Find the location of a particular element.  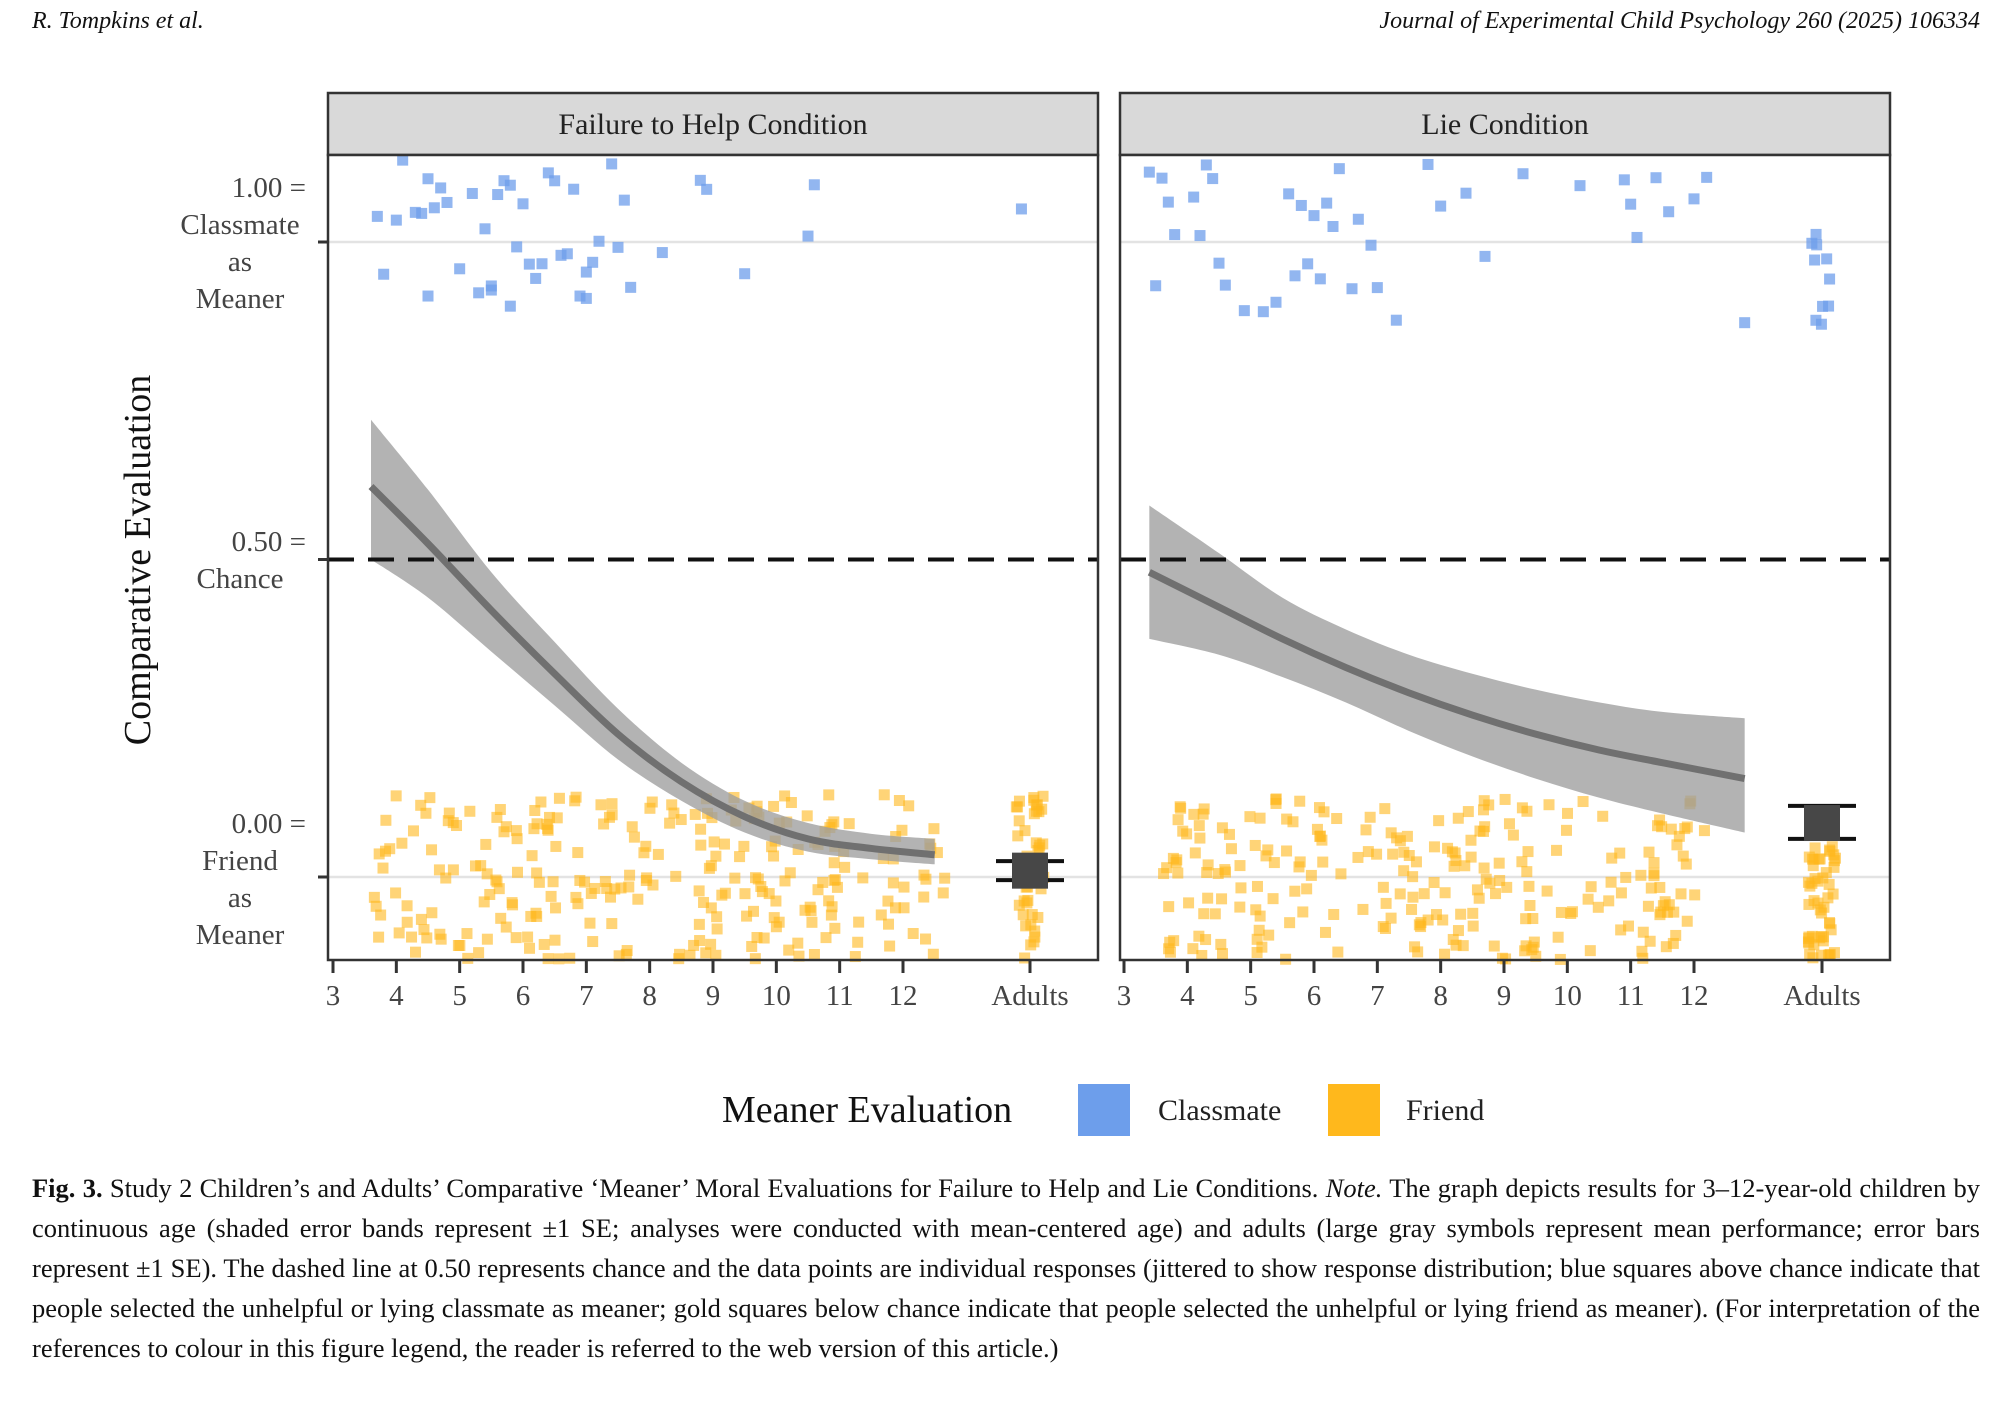

y-tick-text: as is located at coordinates (240, 262).